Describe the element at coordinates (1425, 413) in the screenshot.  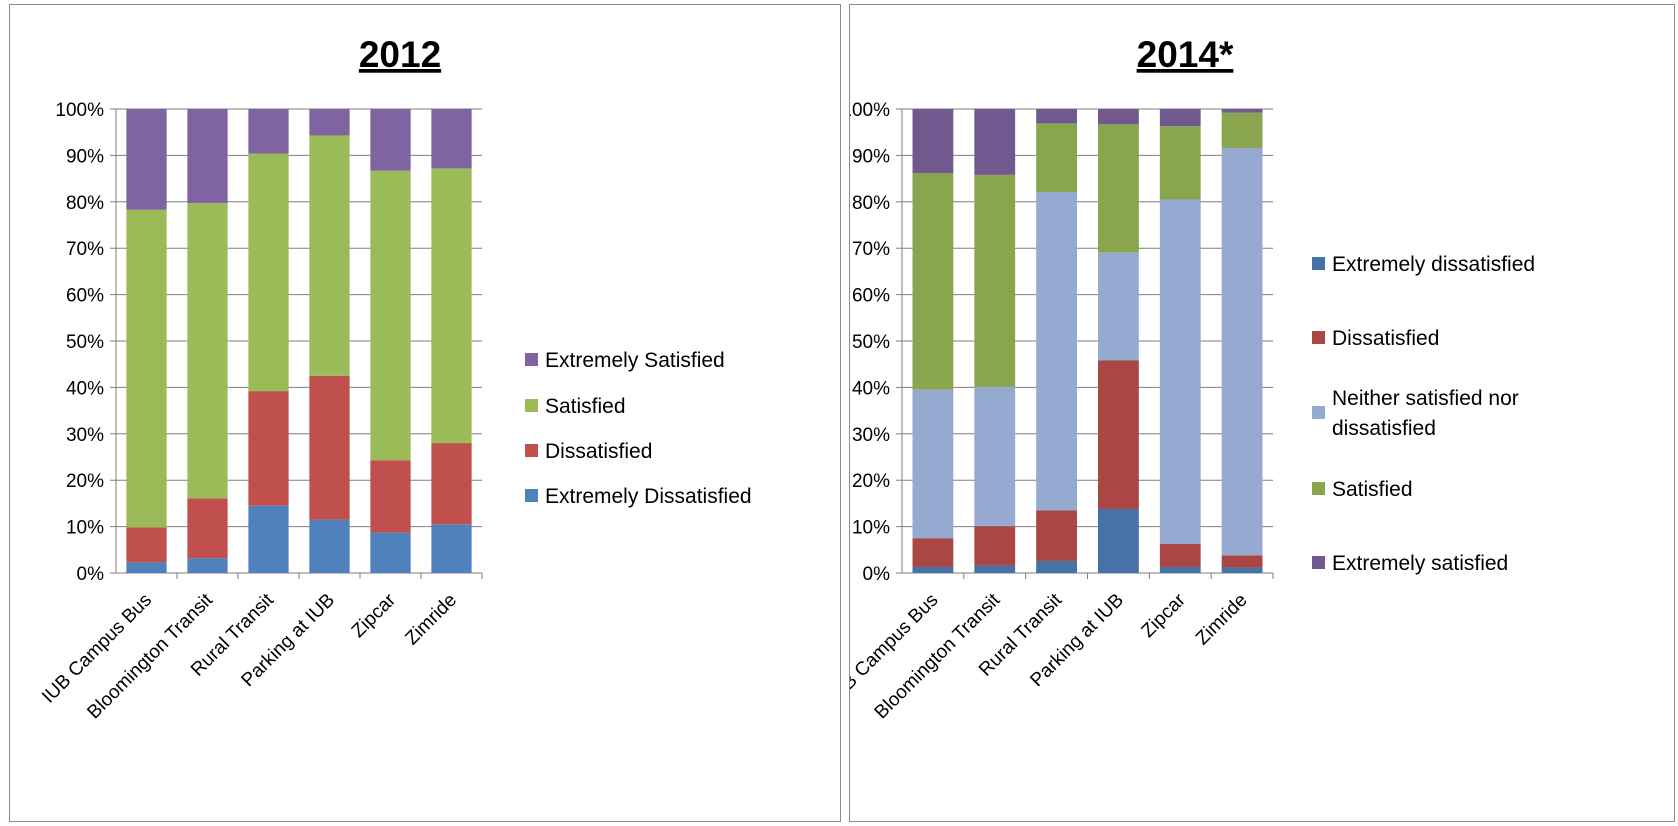
I see `legend-label-neither-satisfied-nor-dissatisfied: Neither satisfied nor dissatisfied` at that location.